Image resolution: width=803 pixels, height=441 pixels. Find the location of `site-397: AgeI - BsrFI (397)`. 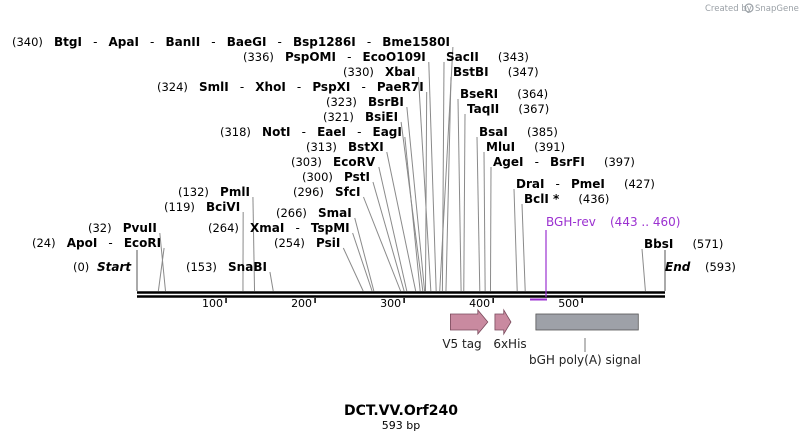

site-397: AgeI - BsrFI (397) is located at coordinates (564, 160).